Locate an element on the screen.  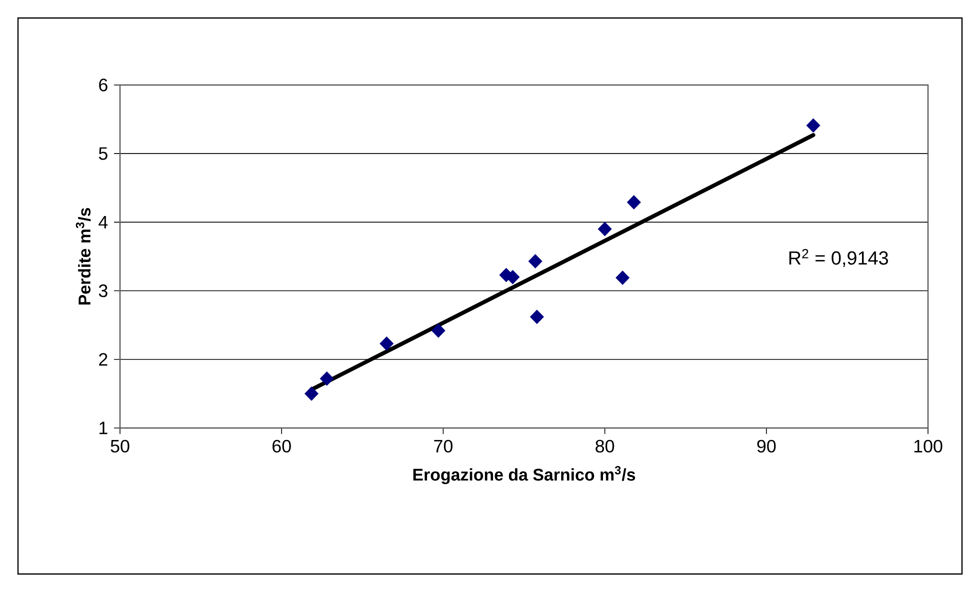
y-axis-title: Perdite m$^{3}$/s is located at coordinates (83, 256).